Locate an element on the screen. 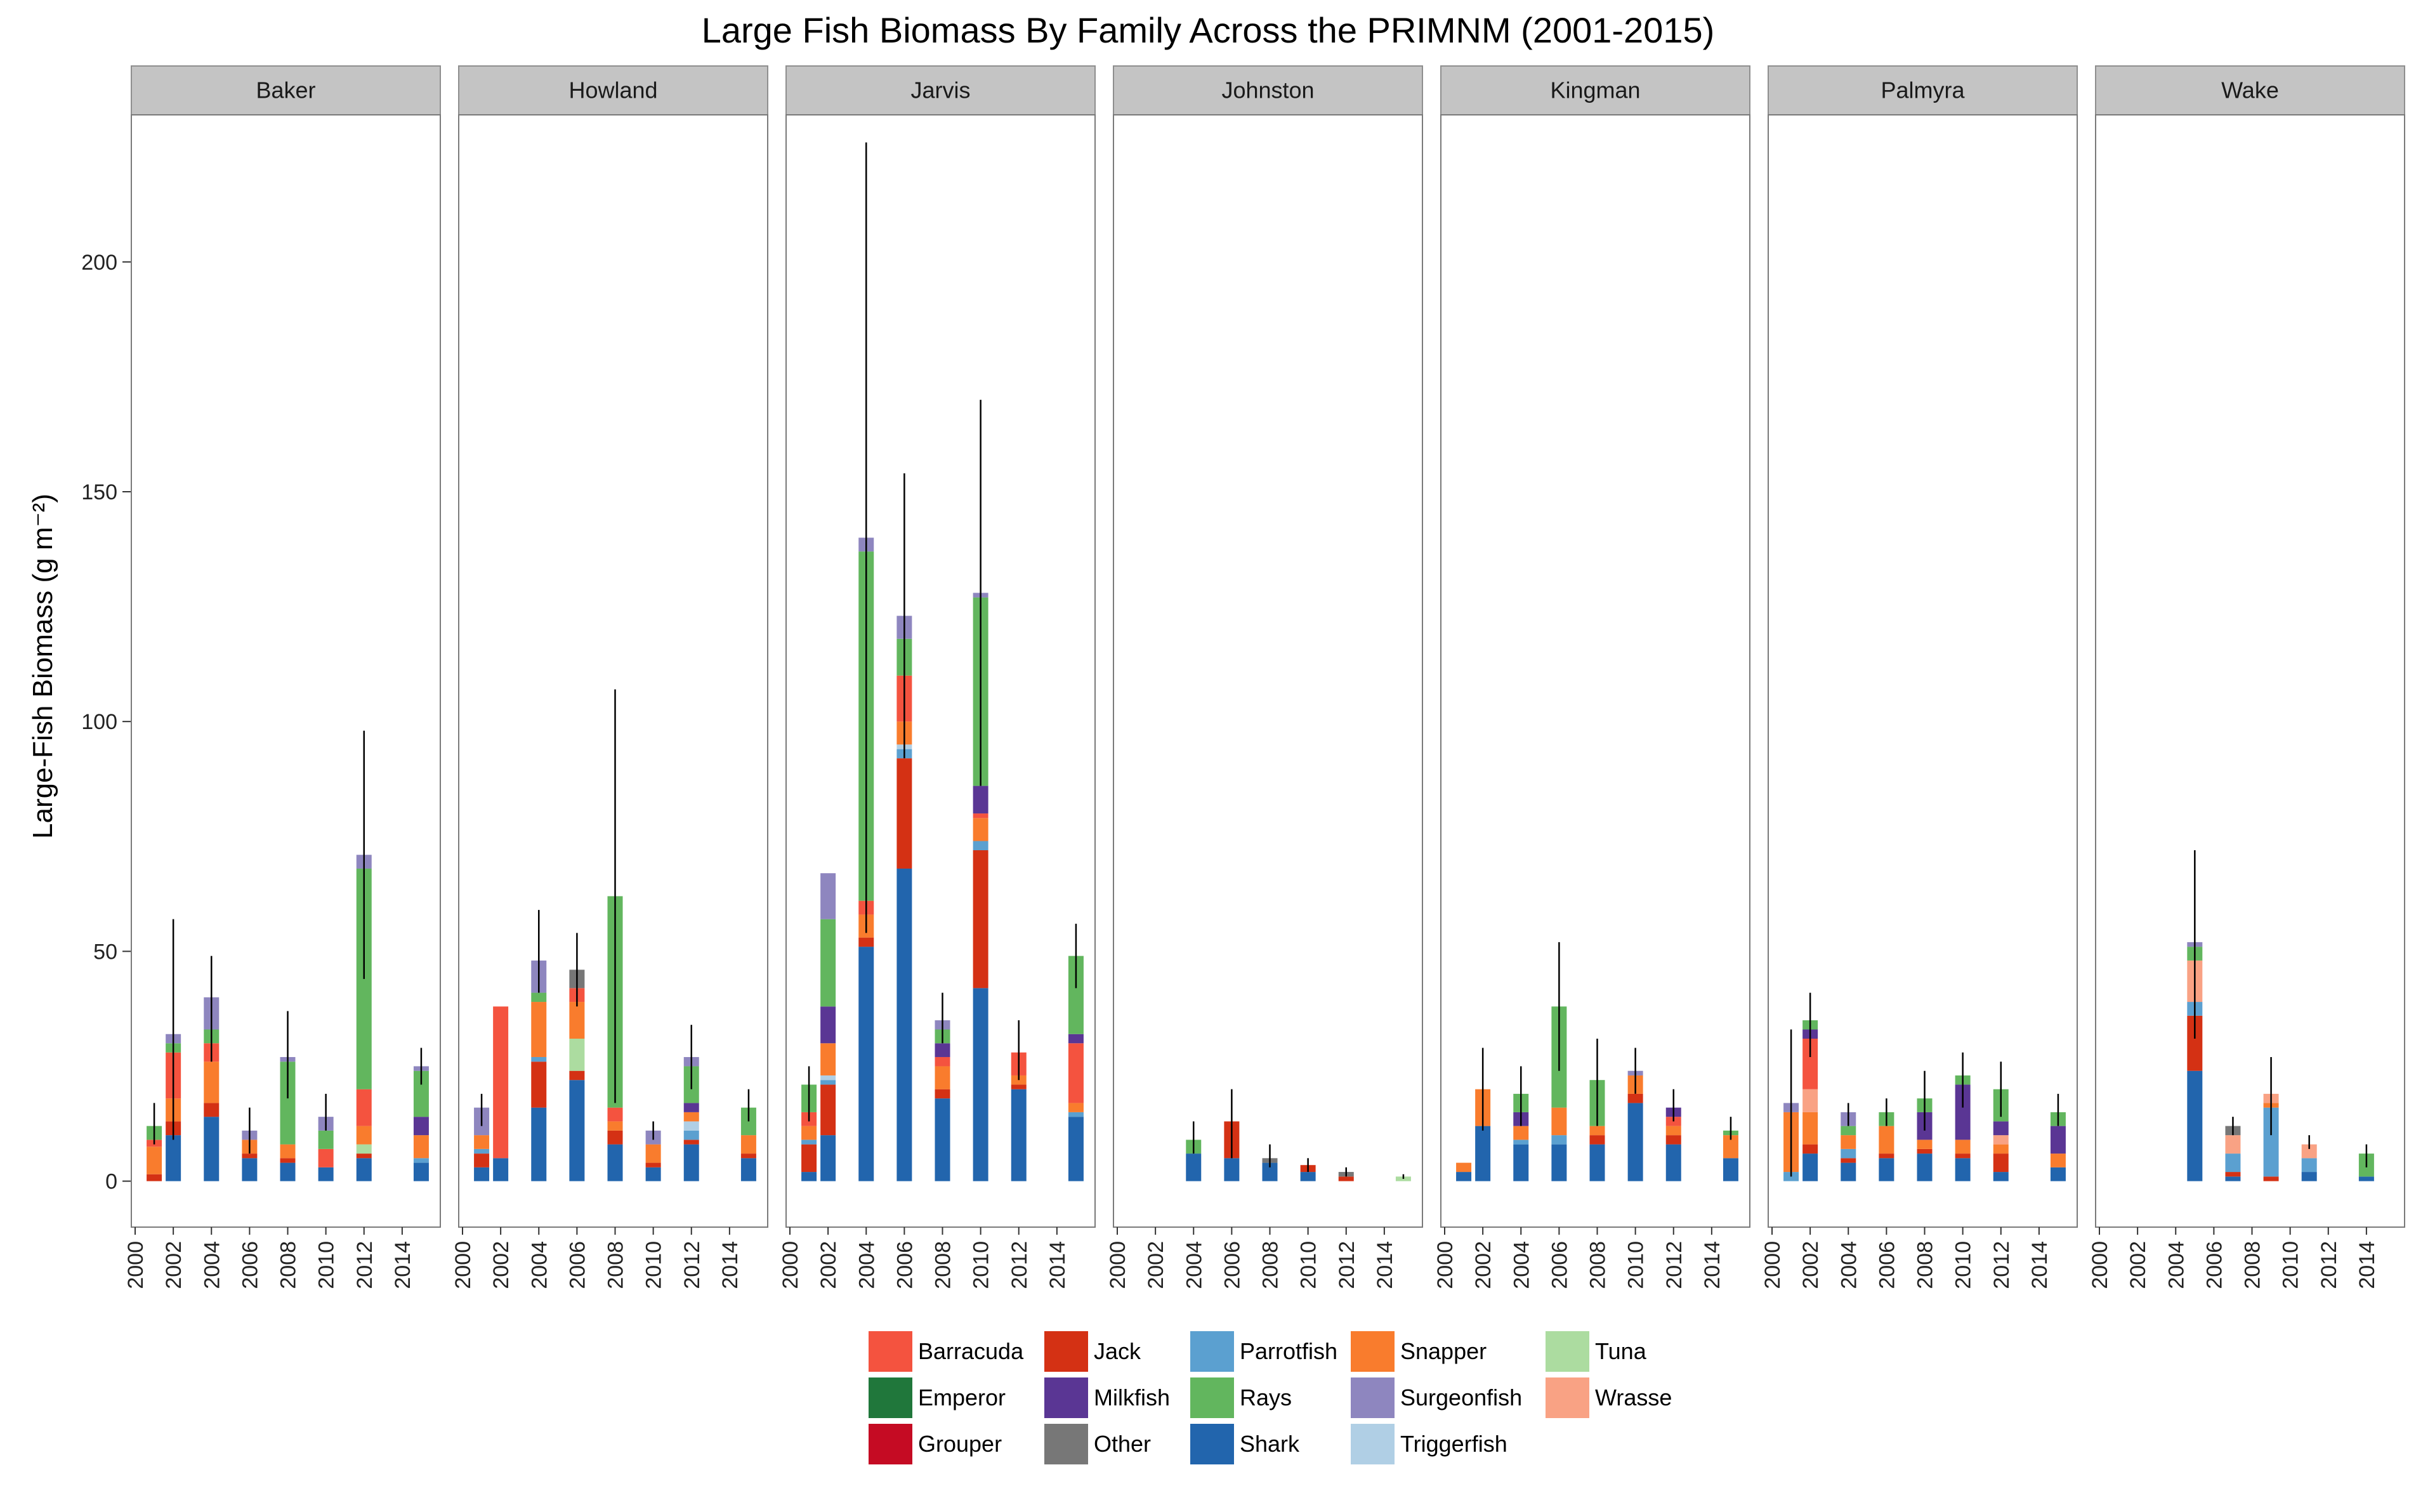  legend-item-tuna: Tuna is located at coordinates (1595, 1352).